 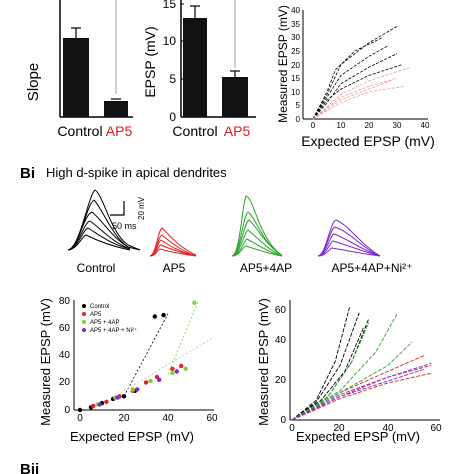 I want to click on legend-marker-control, so click(x=84, y=306).